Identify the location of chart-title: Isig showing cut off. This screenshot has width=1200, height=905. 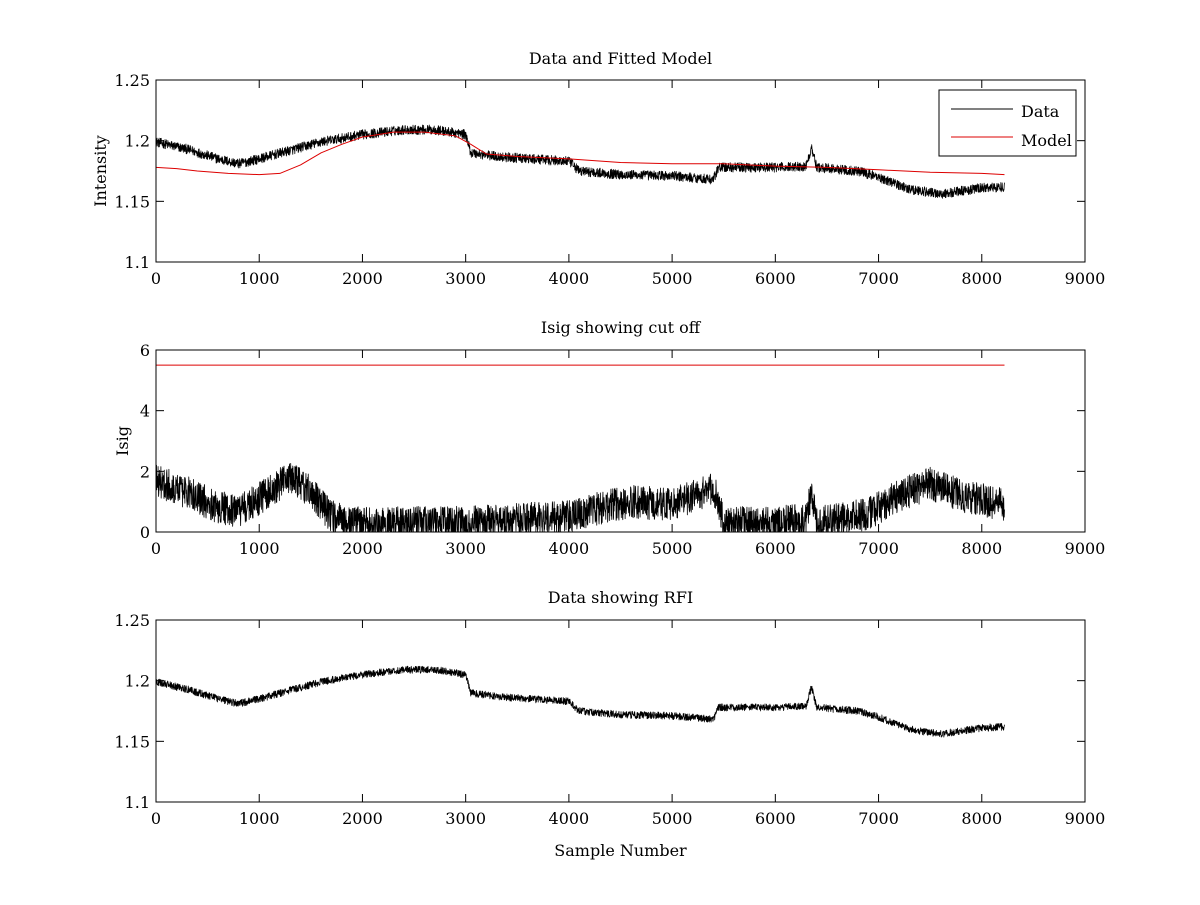
(621, 327).